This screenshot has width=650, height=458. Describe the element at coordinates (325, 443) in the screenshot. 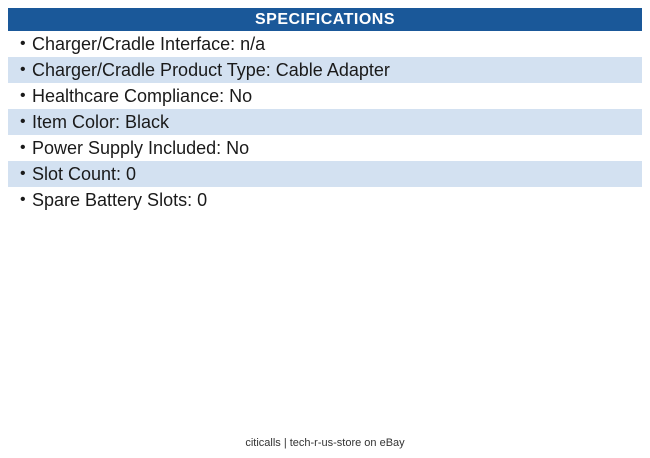

I see `store-attribution-footer: citicalls | tech-r-us-store on eBay` at that location.